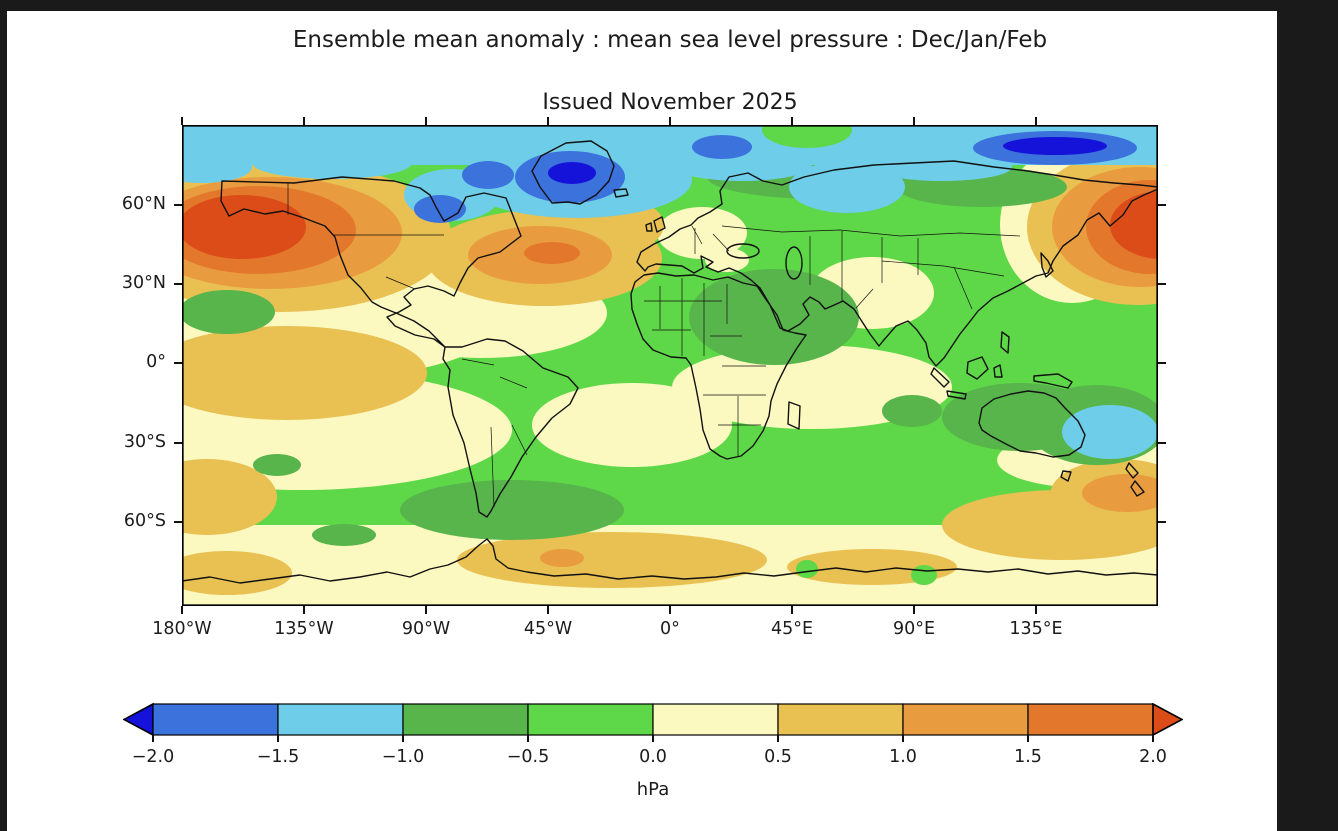 The width and height of the screenshot is (1338, 831). Describe the element at coordinates (743, 251) in the screenshot. I see `coast-black-sea` at that location.